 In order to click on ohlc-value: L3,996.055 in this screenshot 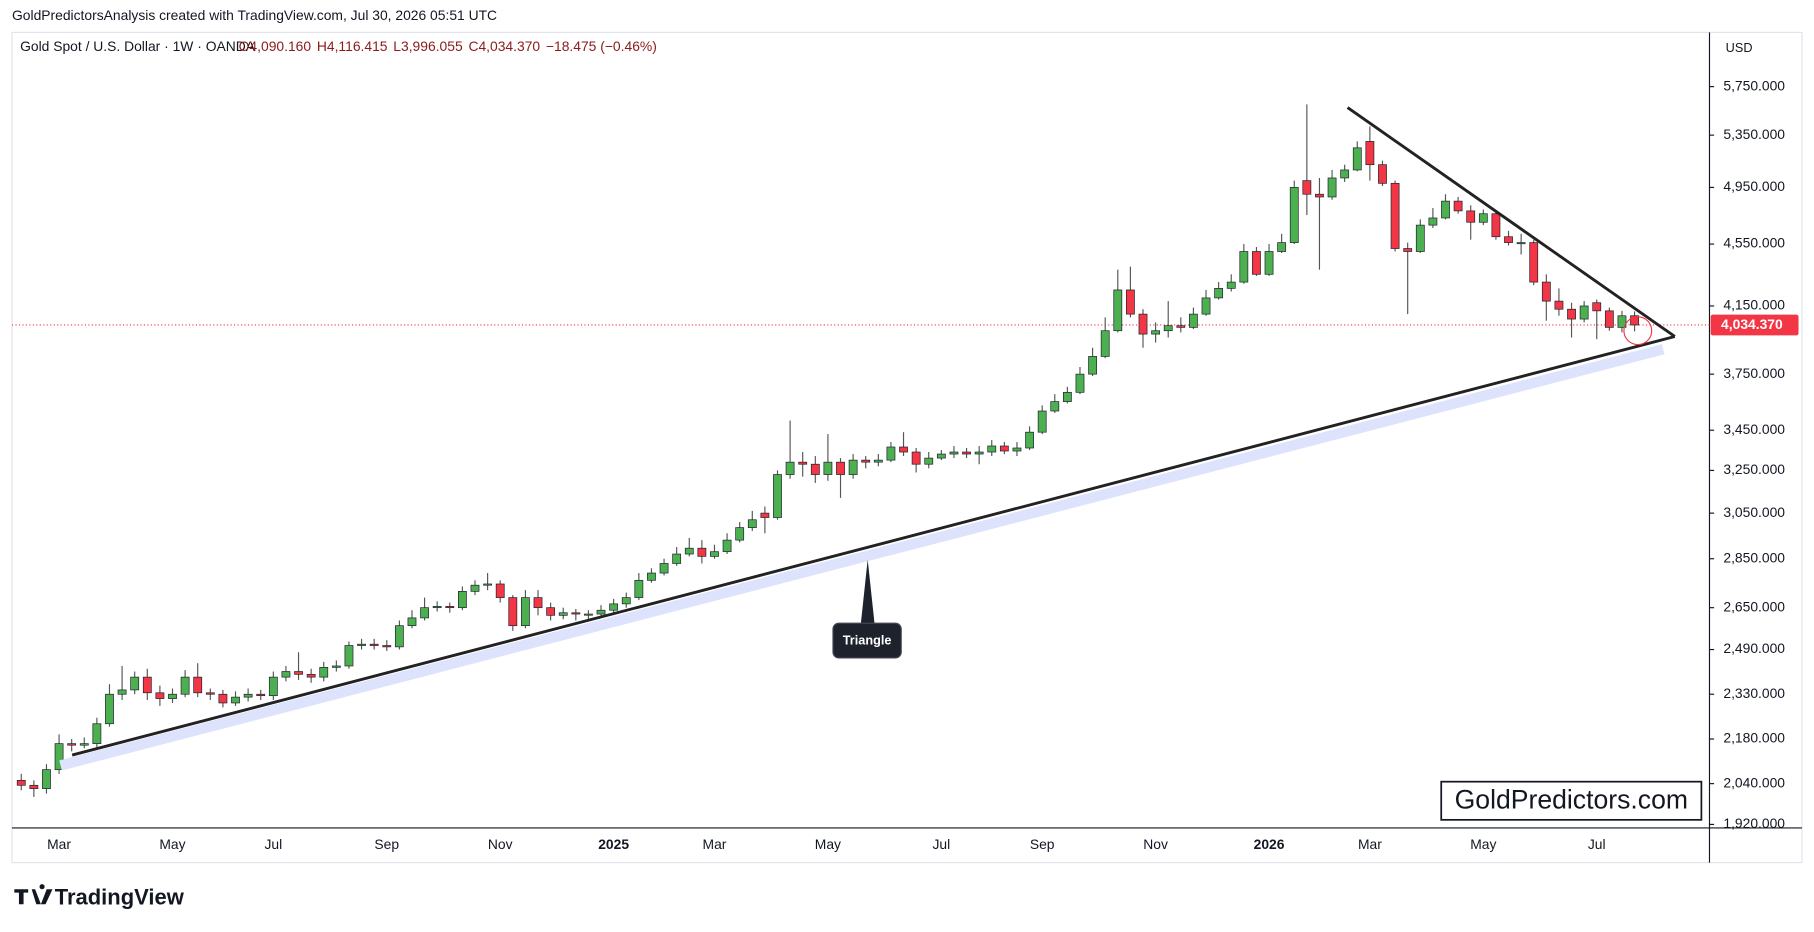, I will do `click(428, 46)`.